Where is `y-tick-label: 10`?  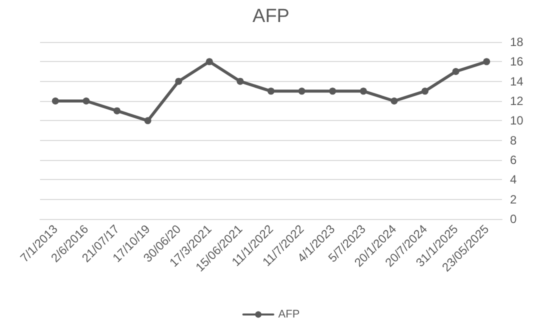
y-tick-label: 10 is located at coordinates (517, 121).